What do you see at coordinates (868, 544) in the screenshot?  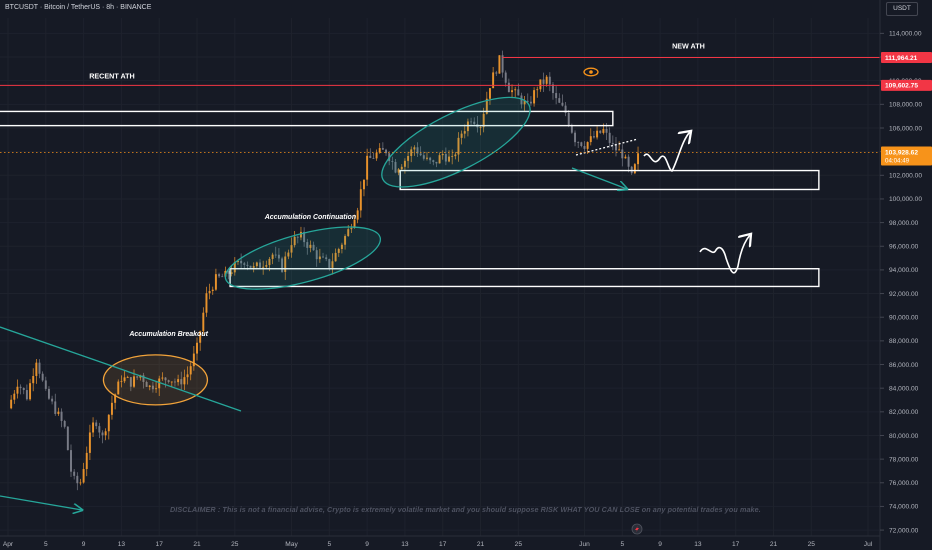 I see `time-tick-label: Jul` at bounding box center [868, 544].